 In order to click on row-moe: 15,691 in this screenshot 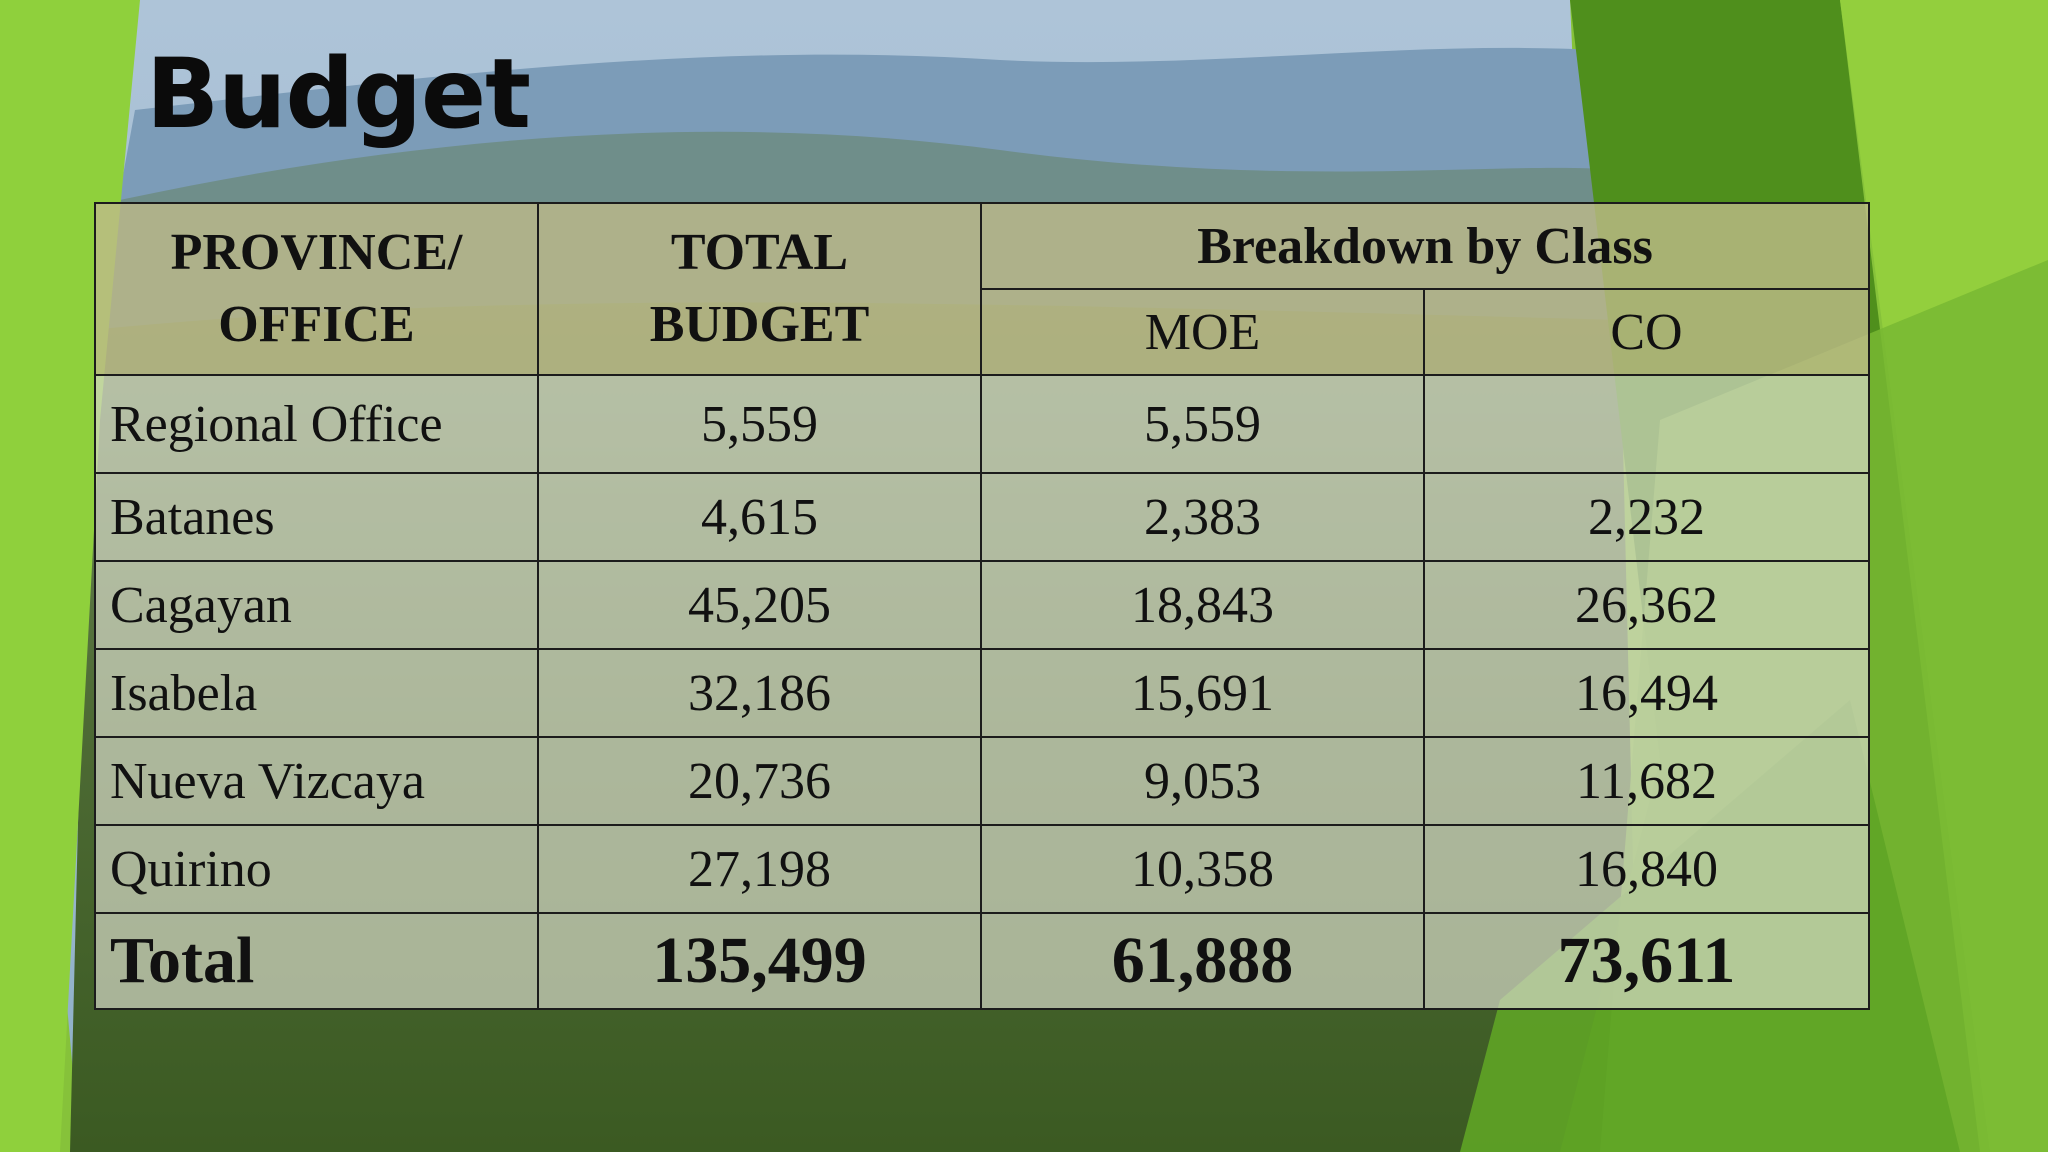, I will do `click(1202, 693)`.